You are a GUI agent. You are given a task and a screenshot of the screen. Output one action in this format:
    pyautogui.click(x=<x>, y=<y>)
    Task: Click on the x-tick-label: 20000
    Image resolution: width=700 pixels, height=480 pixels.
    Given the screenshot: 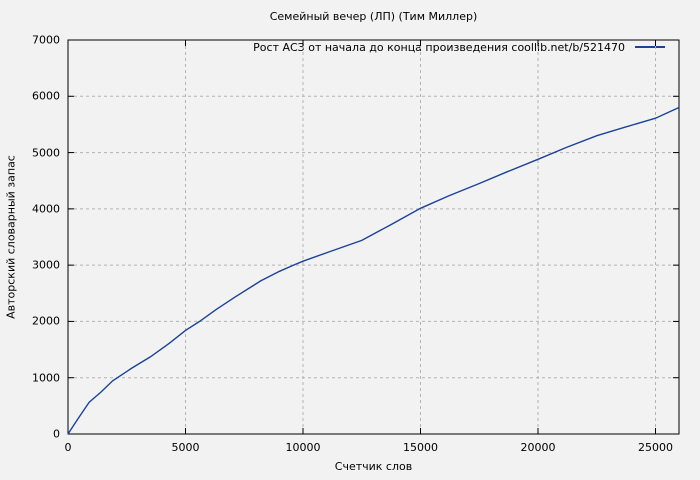 What is the action you would take?
    pyautogui.click(x=538, y=447)
    